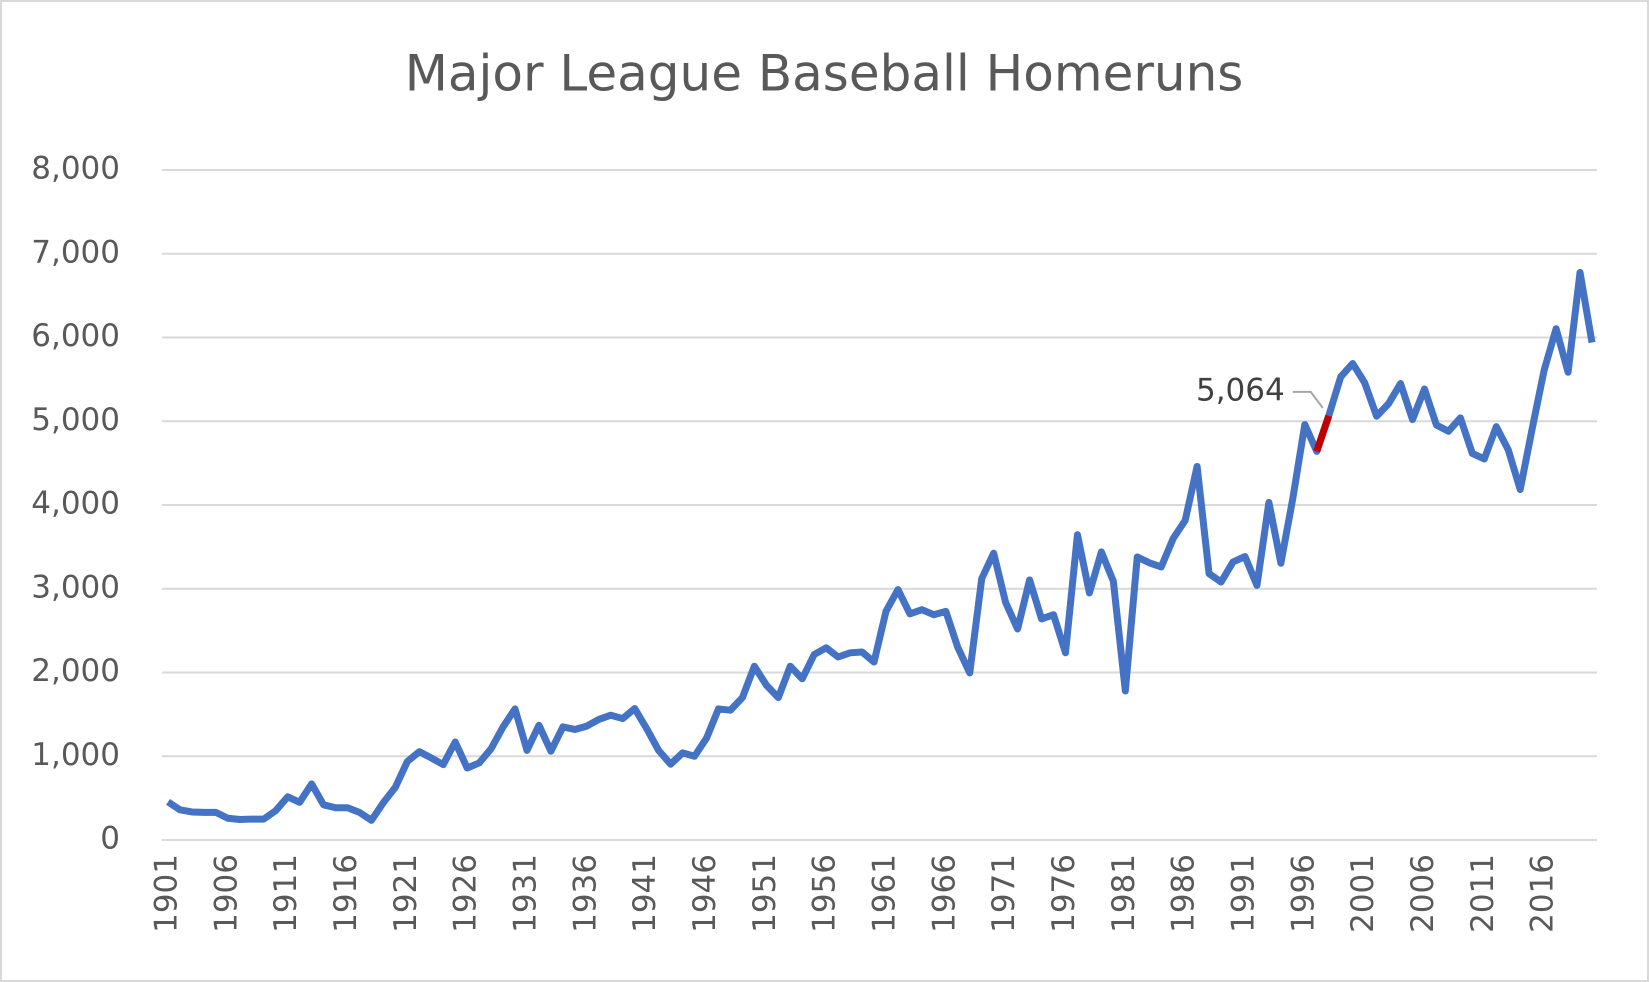 The image size is (1649, 982). Describe the element at coordinates (645, 893) in the screenshot. I see `x-tick-label: 1941` at that location.